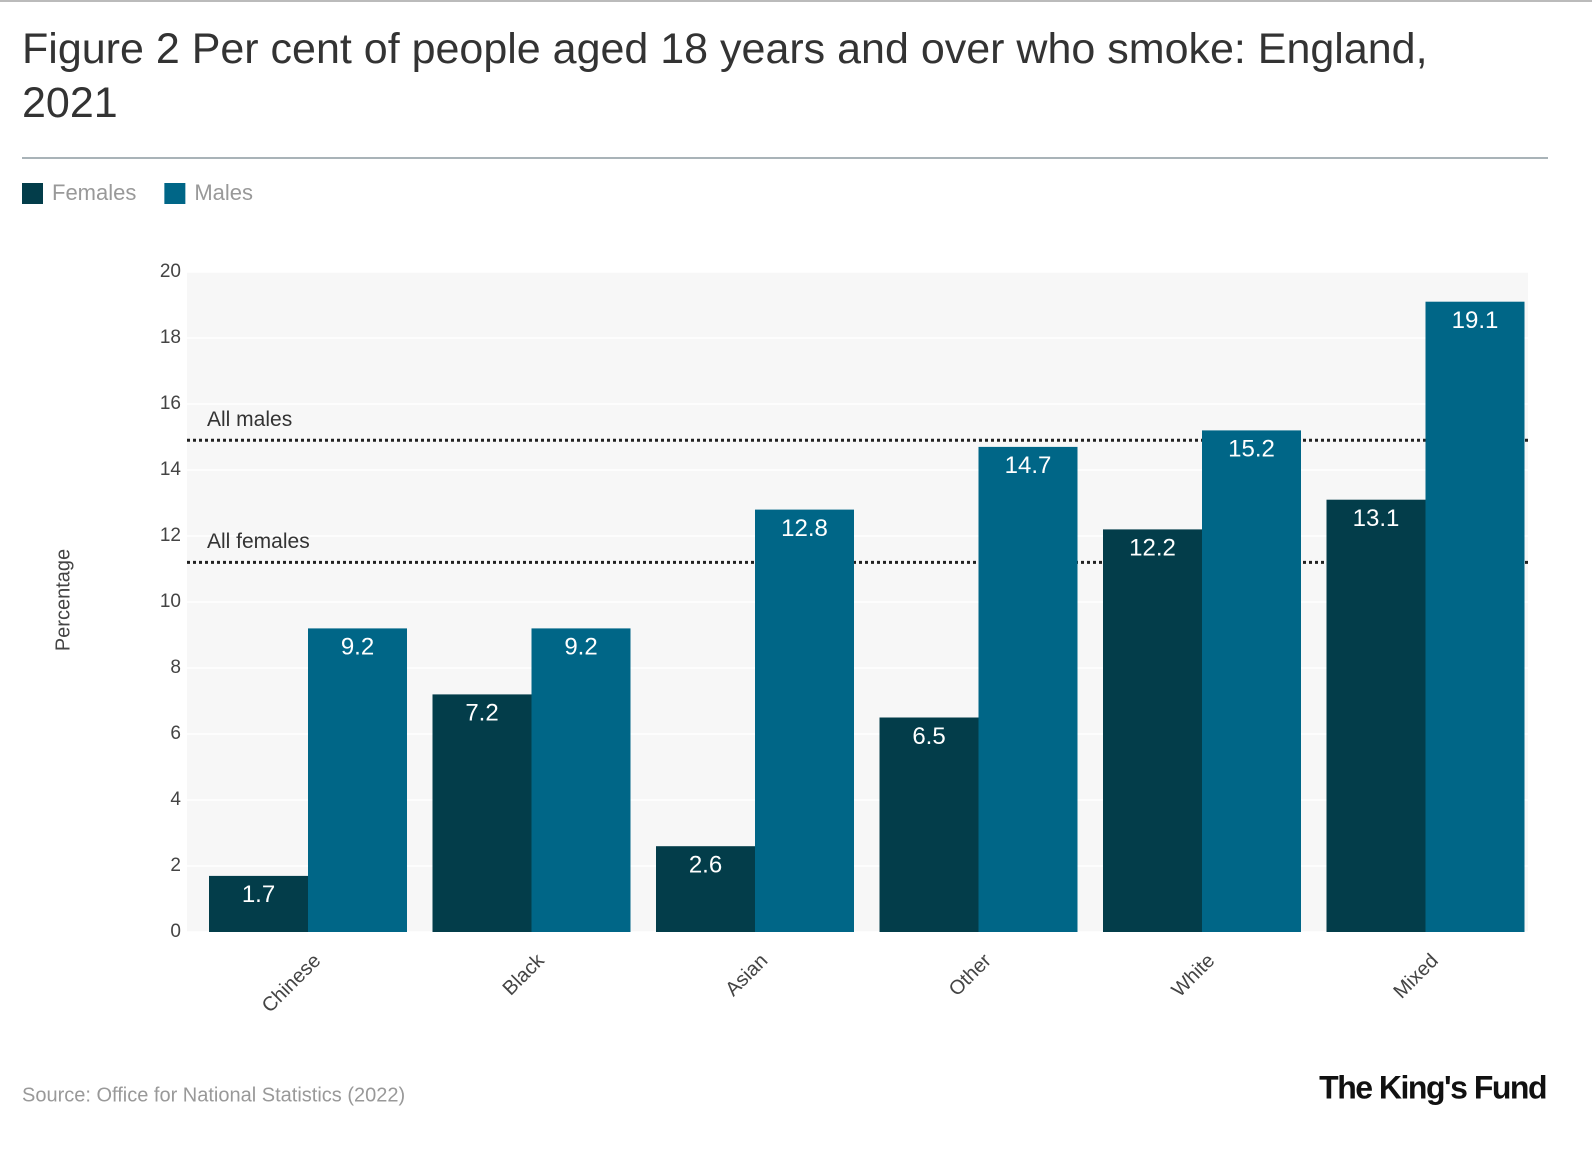 The width and height of the screenshot is (1592, 1150). I want to click on y-tick-label: 10, so click(170, 601).